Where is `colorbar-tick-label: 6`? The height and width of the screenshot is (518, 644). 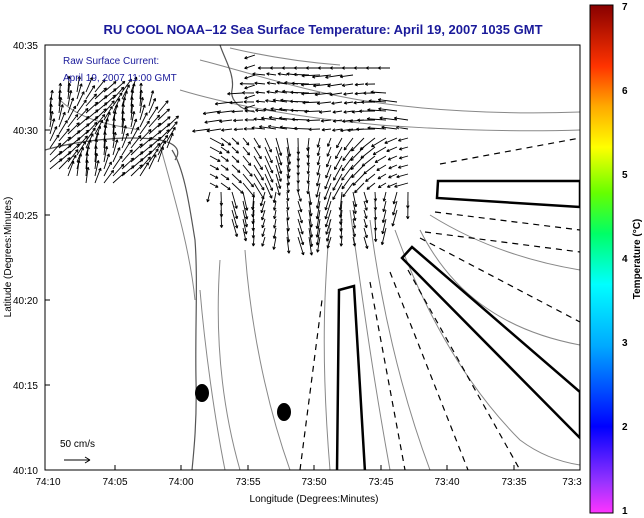 colorbar-tick-label: 6 is located at coordinates (625, 91).